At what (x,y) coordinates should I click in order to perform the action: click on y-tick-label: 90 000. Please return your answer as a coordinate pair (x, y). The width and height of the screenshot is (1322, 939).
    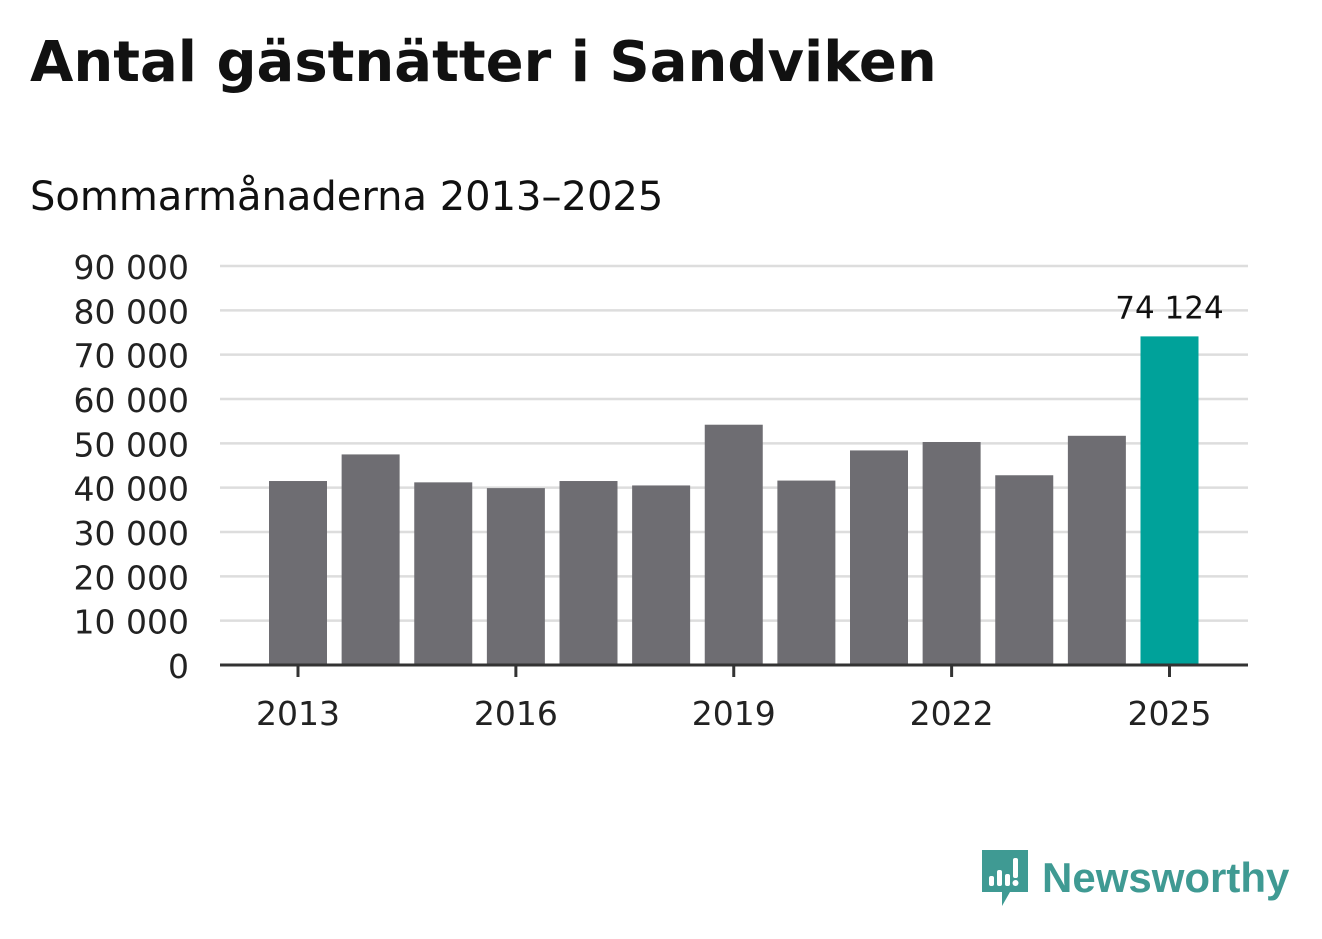
    Looking at the image, I should click on (131, 267).